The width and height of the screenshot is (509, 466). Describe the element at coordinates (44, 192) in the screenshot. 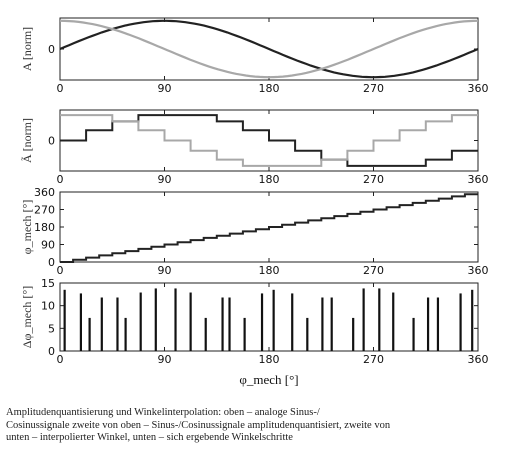

I see `y-tick-label: 360` at that location.